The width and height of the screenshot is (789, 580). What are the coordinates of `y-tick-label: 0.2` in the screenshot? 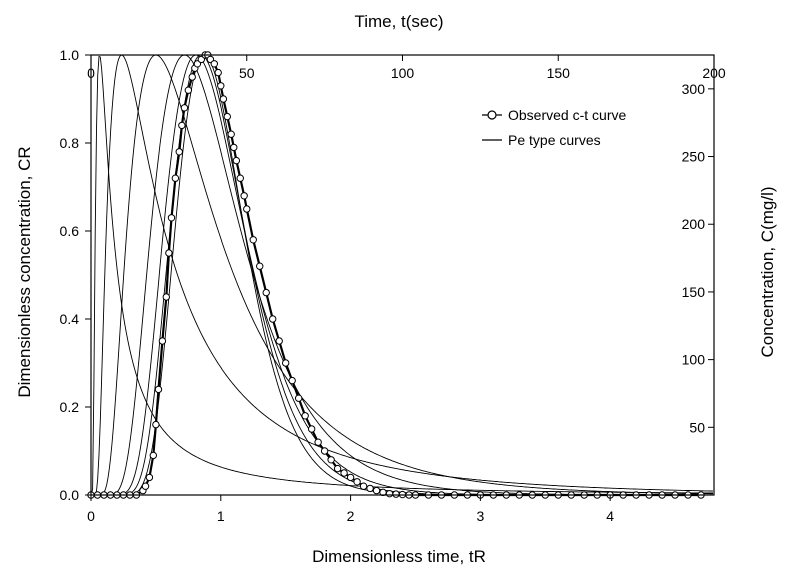 It's located at (70, 407).